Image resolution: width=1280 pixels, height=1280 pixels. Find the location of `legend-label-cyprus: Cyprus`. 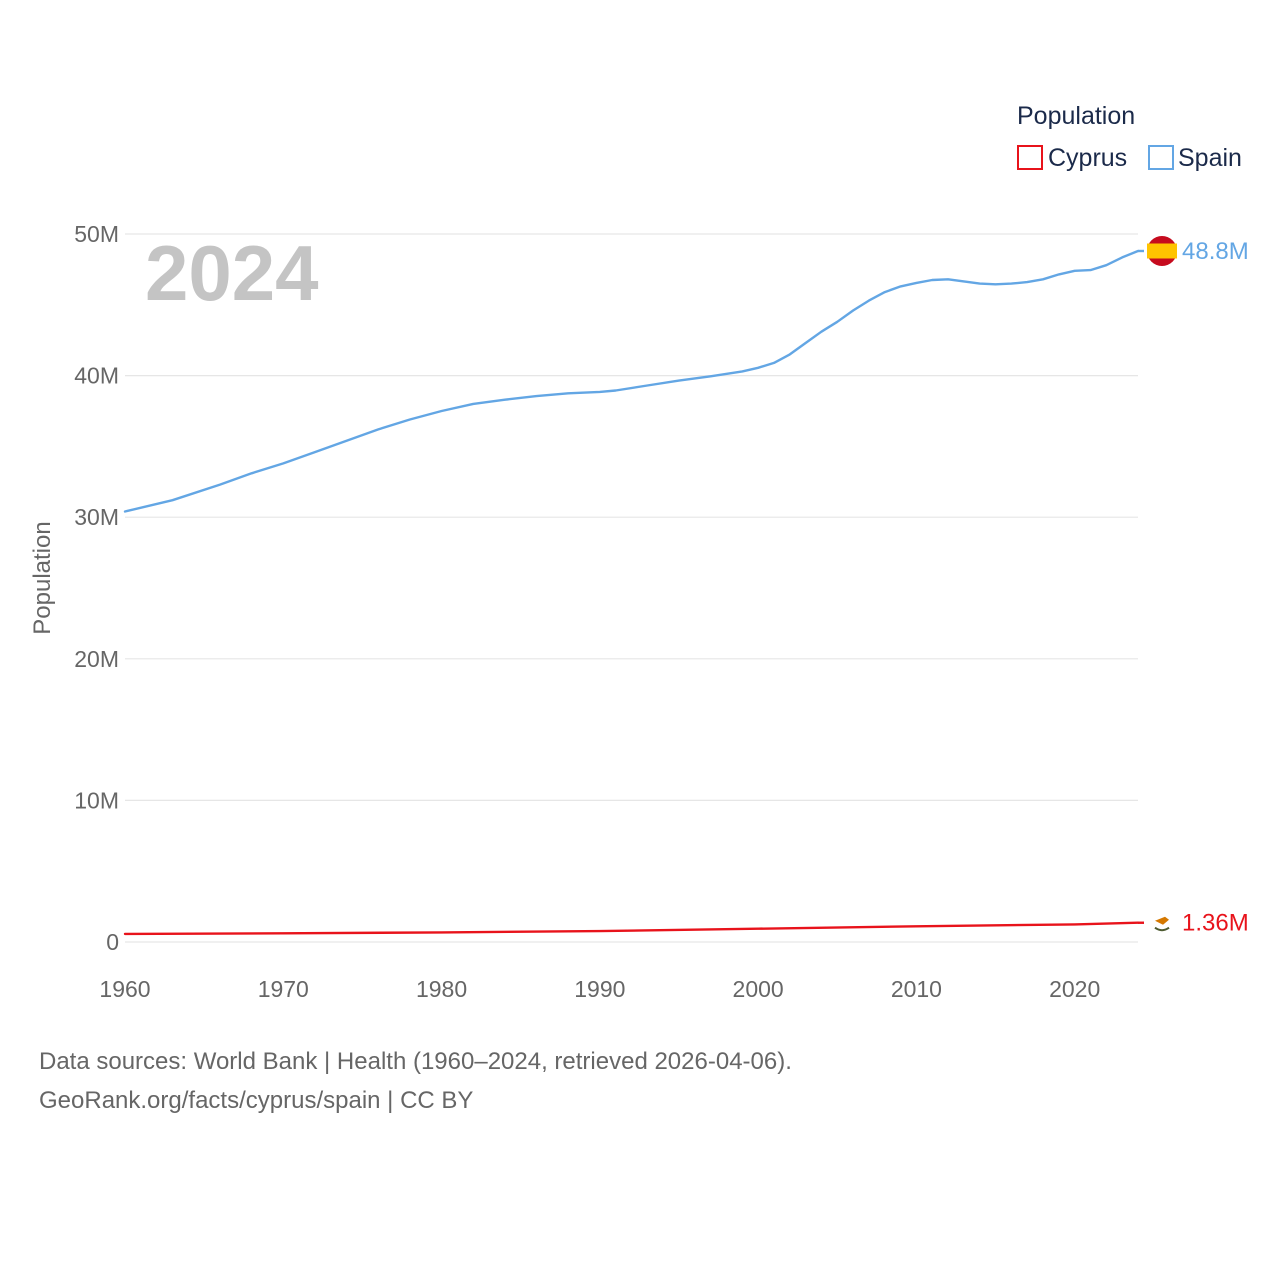

legend-label-cyprus: Cyprus is located at coordinates (1087, 158).